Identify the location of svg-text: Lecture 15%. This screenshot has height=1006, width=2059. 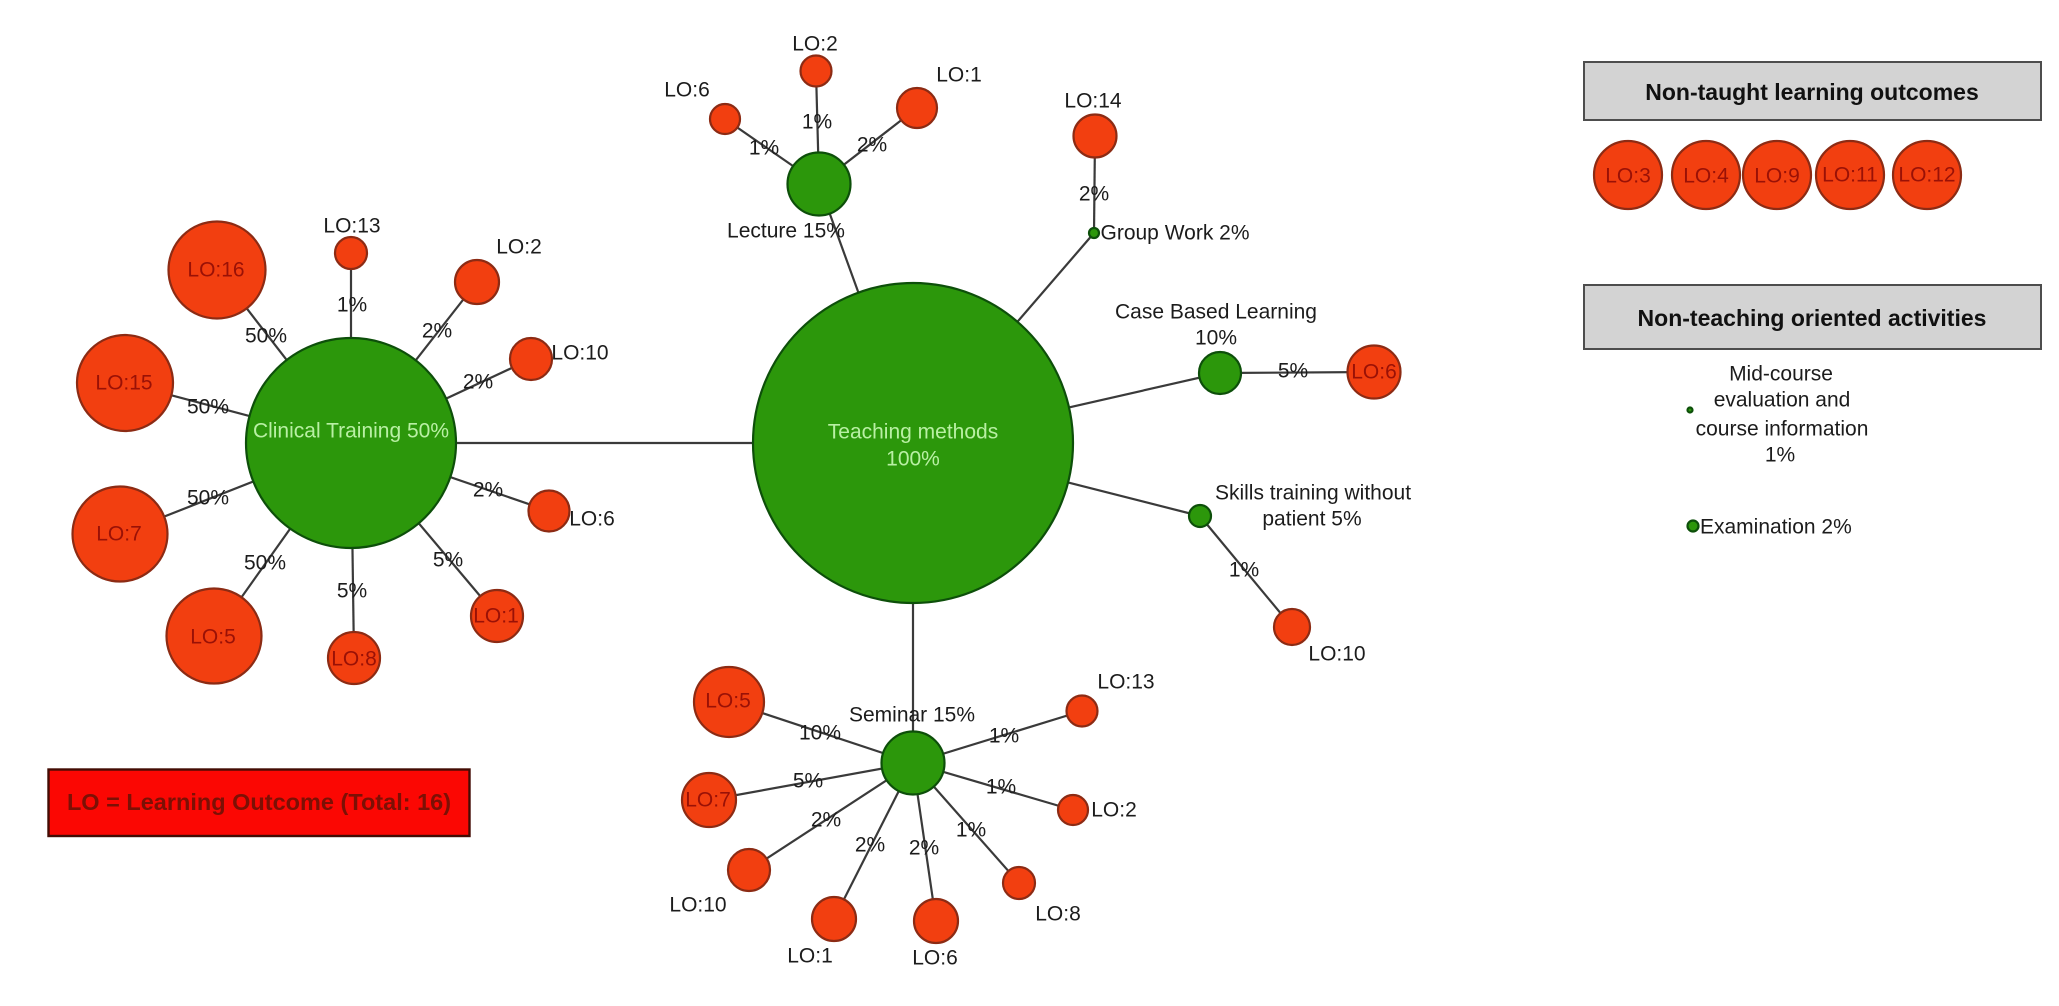
(786, 231).